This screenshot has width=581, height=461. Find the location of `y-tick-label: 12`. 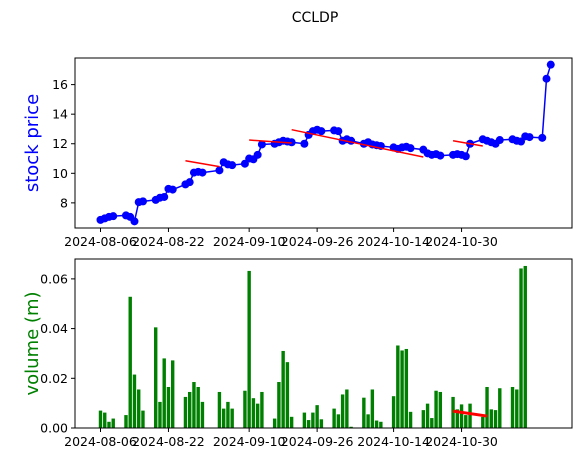

y-tick-label: 12 is located at coordinates (60, 143).